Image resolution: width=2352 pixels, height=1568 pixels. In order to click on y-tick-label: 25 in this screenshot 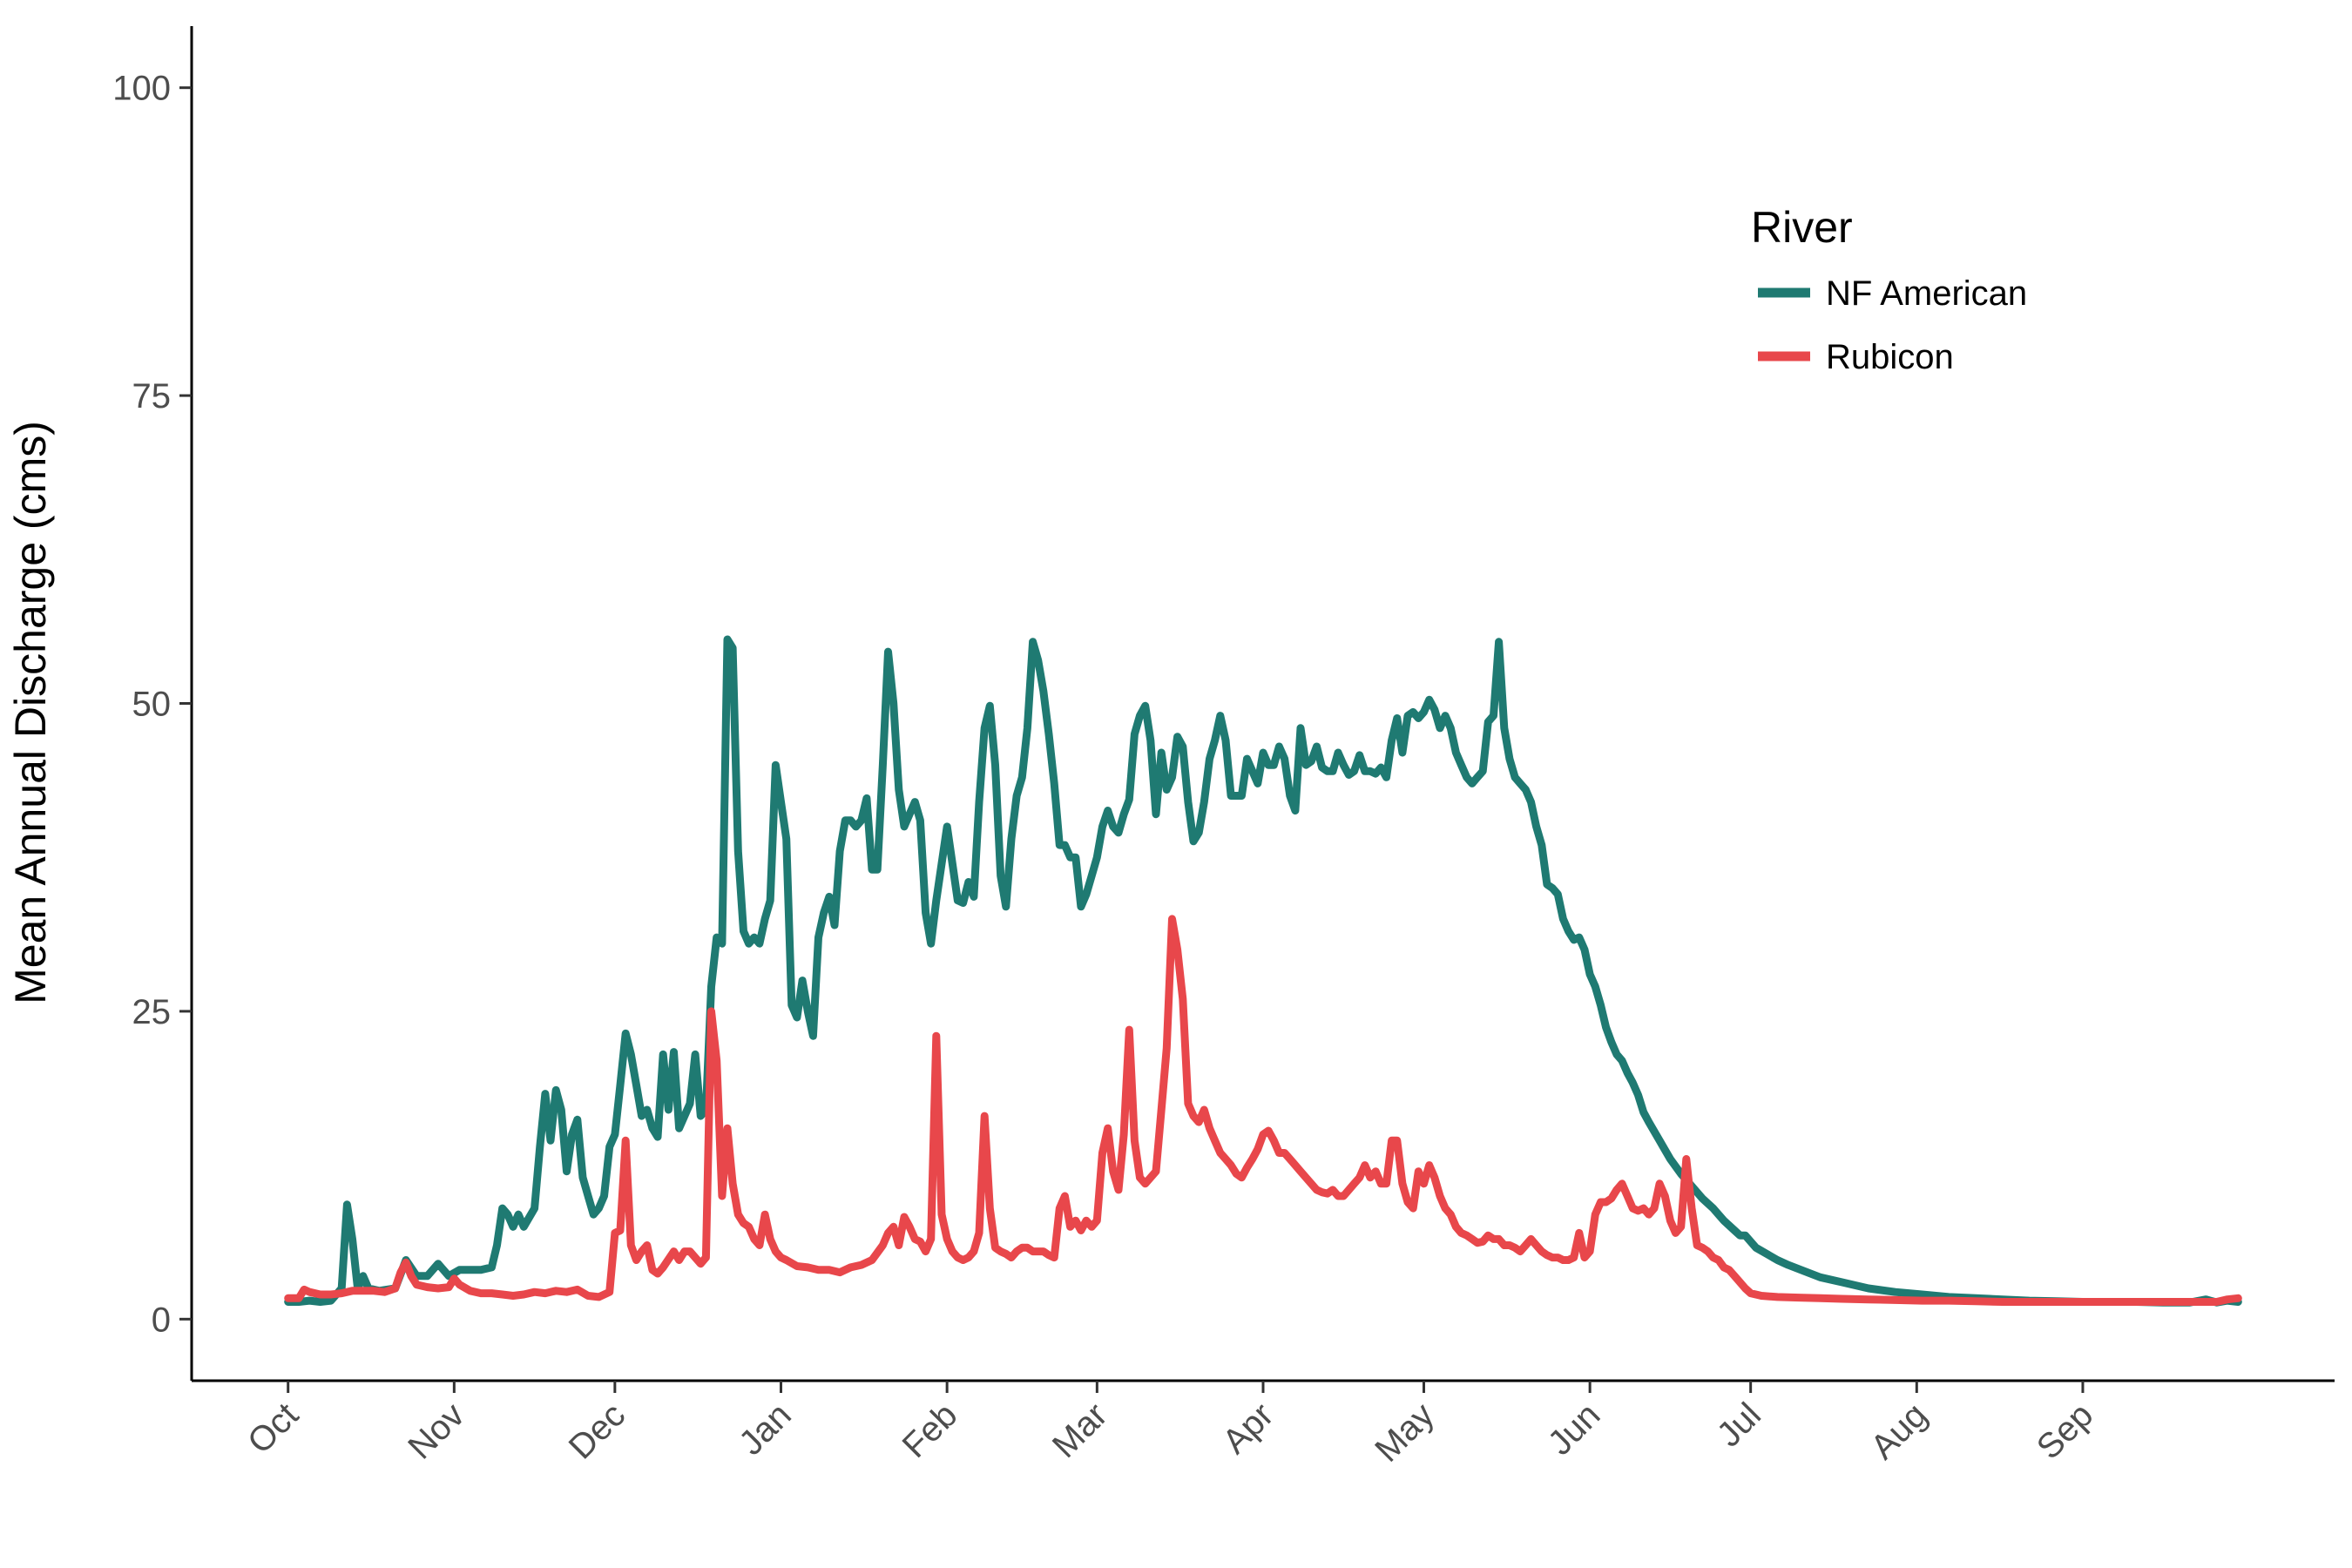, I will do `click(152, 1012)`.